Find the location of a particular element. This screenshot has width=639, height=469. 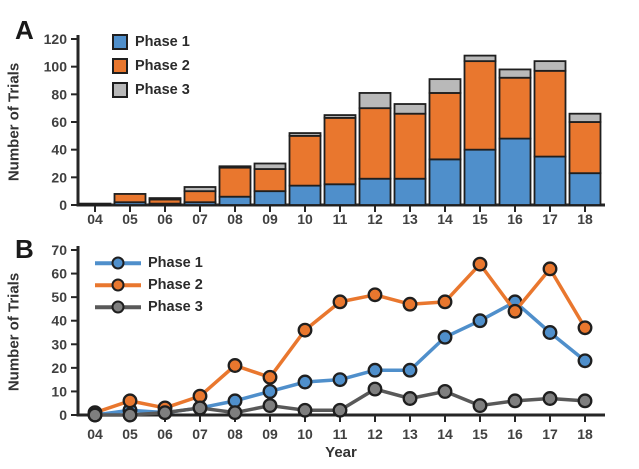

phase2-square-swatch-icon is located at coordinates (120, 66).